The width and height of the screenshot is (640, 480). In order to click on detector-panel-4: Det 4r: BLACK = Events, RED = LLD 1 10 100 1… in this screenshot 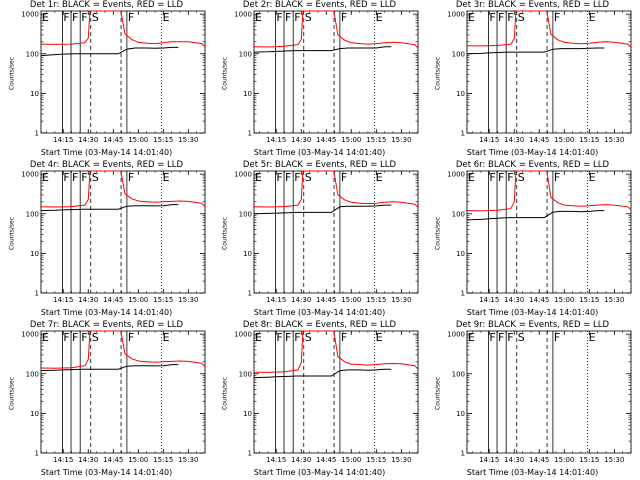, I will do `click(106, 240)`.